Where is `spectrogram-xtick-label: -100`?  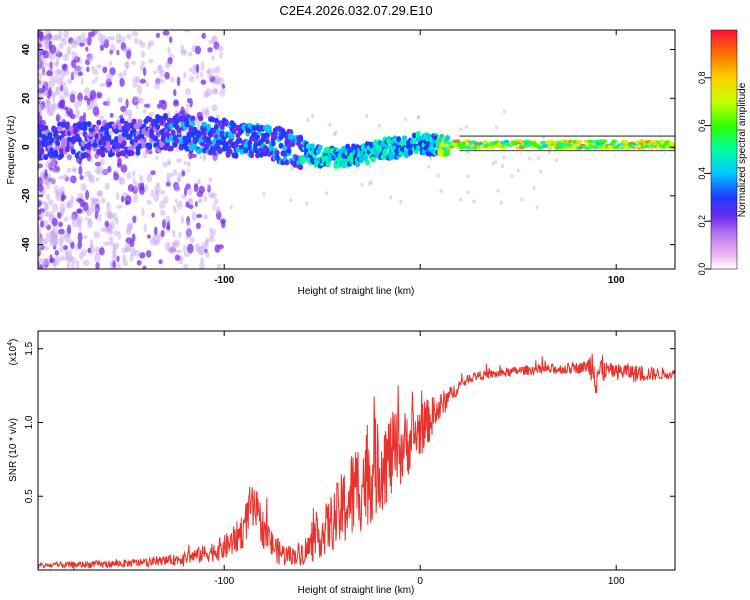 spectrogram-xtick-label: -100 is located at coordinates (224, 280).